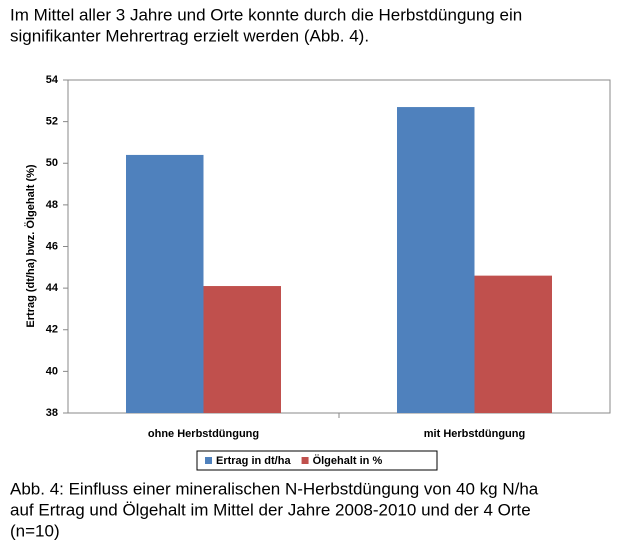  What do you see at coordinates (52, 413) in the screenshot?
I see `y-tick-label: 38` at bounding box center [52, 413].